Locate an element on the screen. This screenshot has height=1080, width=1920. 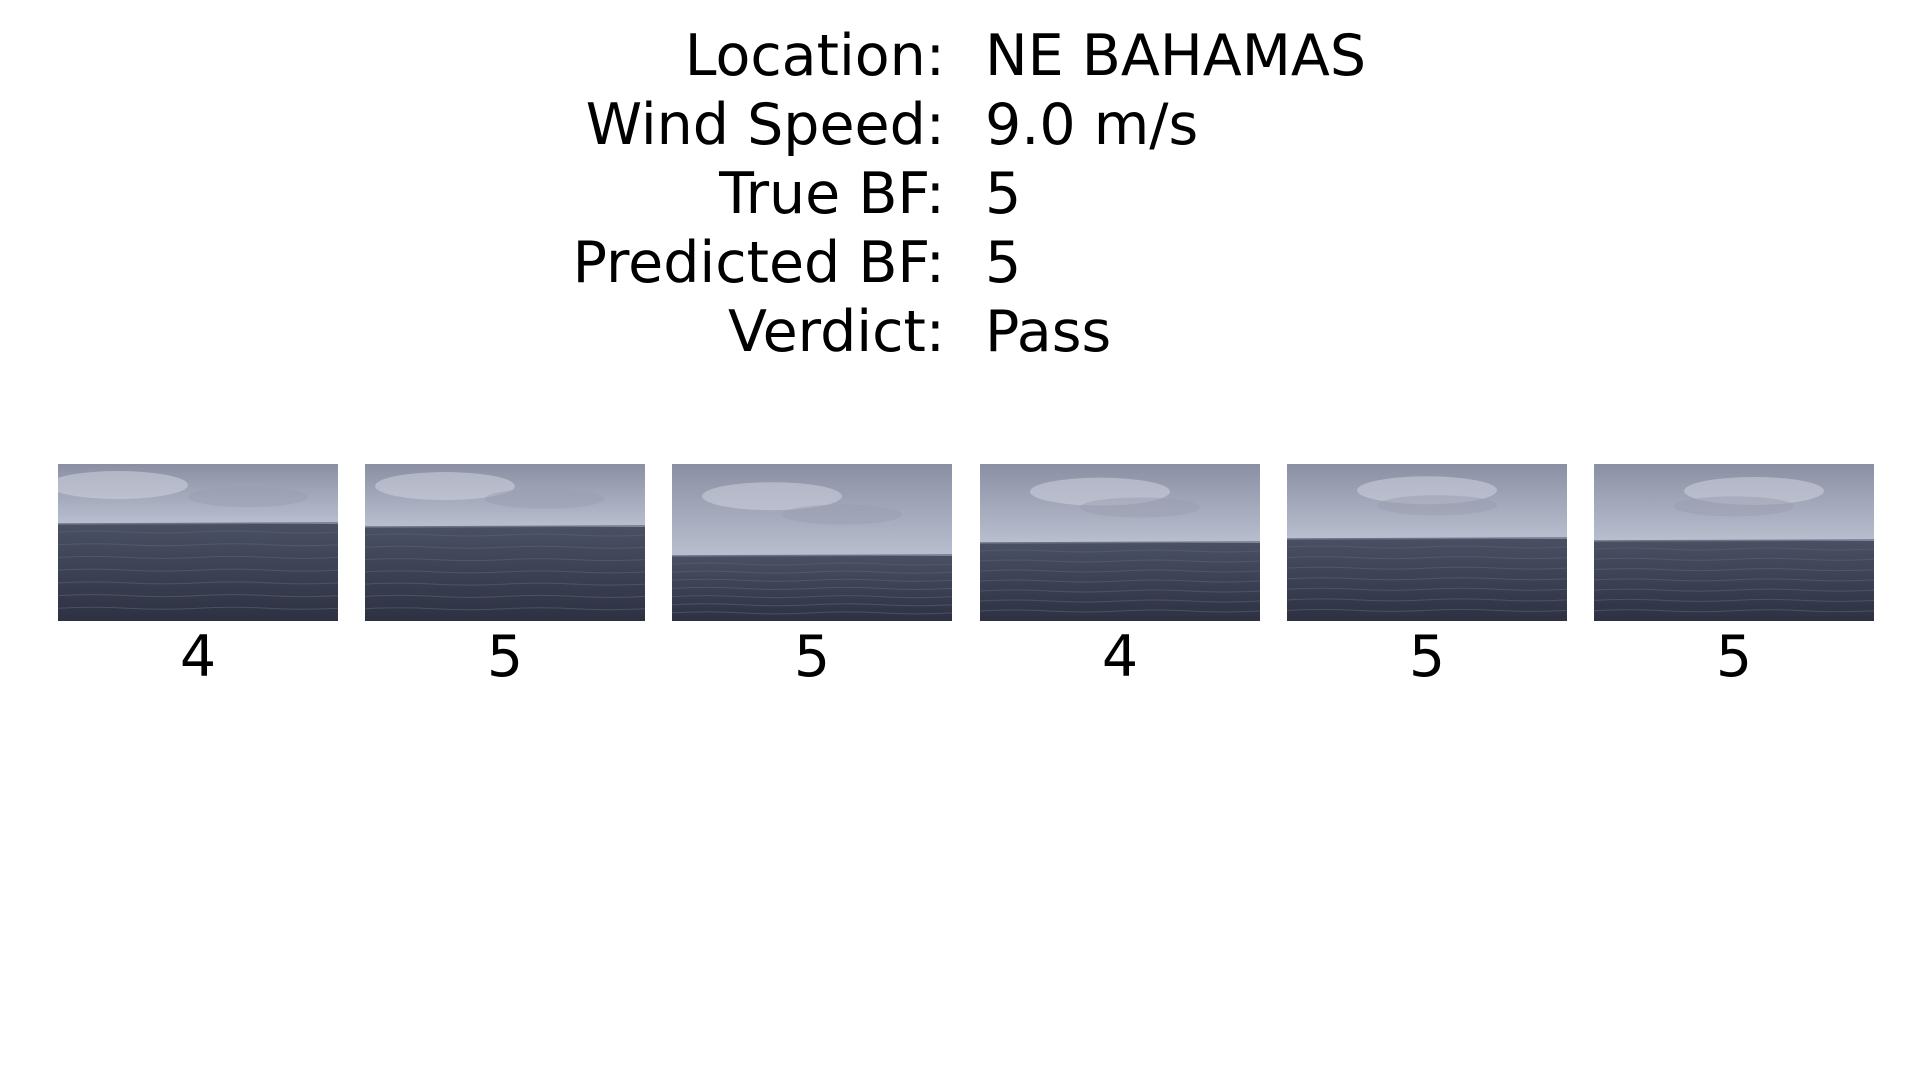
location-value: NE BAHAMAS is located at coordinates (1176, 56).